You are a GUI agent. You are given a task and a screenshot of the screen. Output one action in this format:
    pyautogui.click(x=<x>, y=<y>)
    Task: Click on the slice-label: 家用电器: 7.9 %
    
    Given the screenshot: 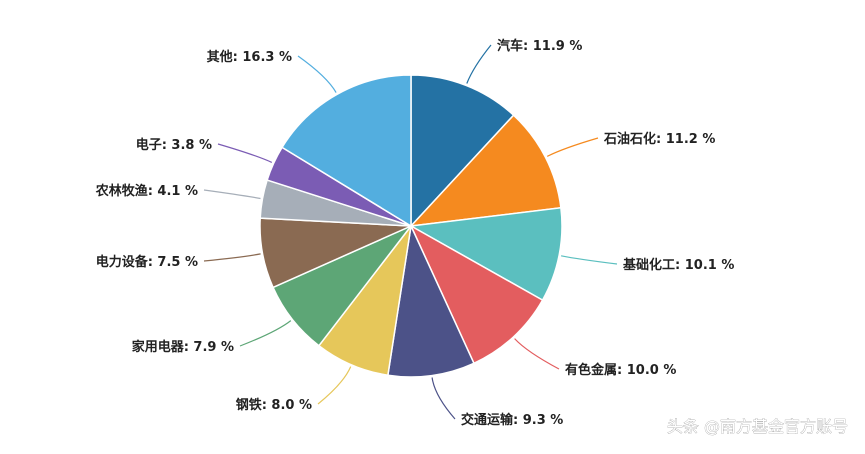 What is the action you would take?
    pyautogui.click(x=183, y=347)
    